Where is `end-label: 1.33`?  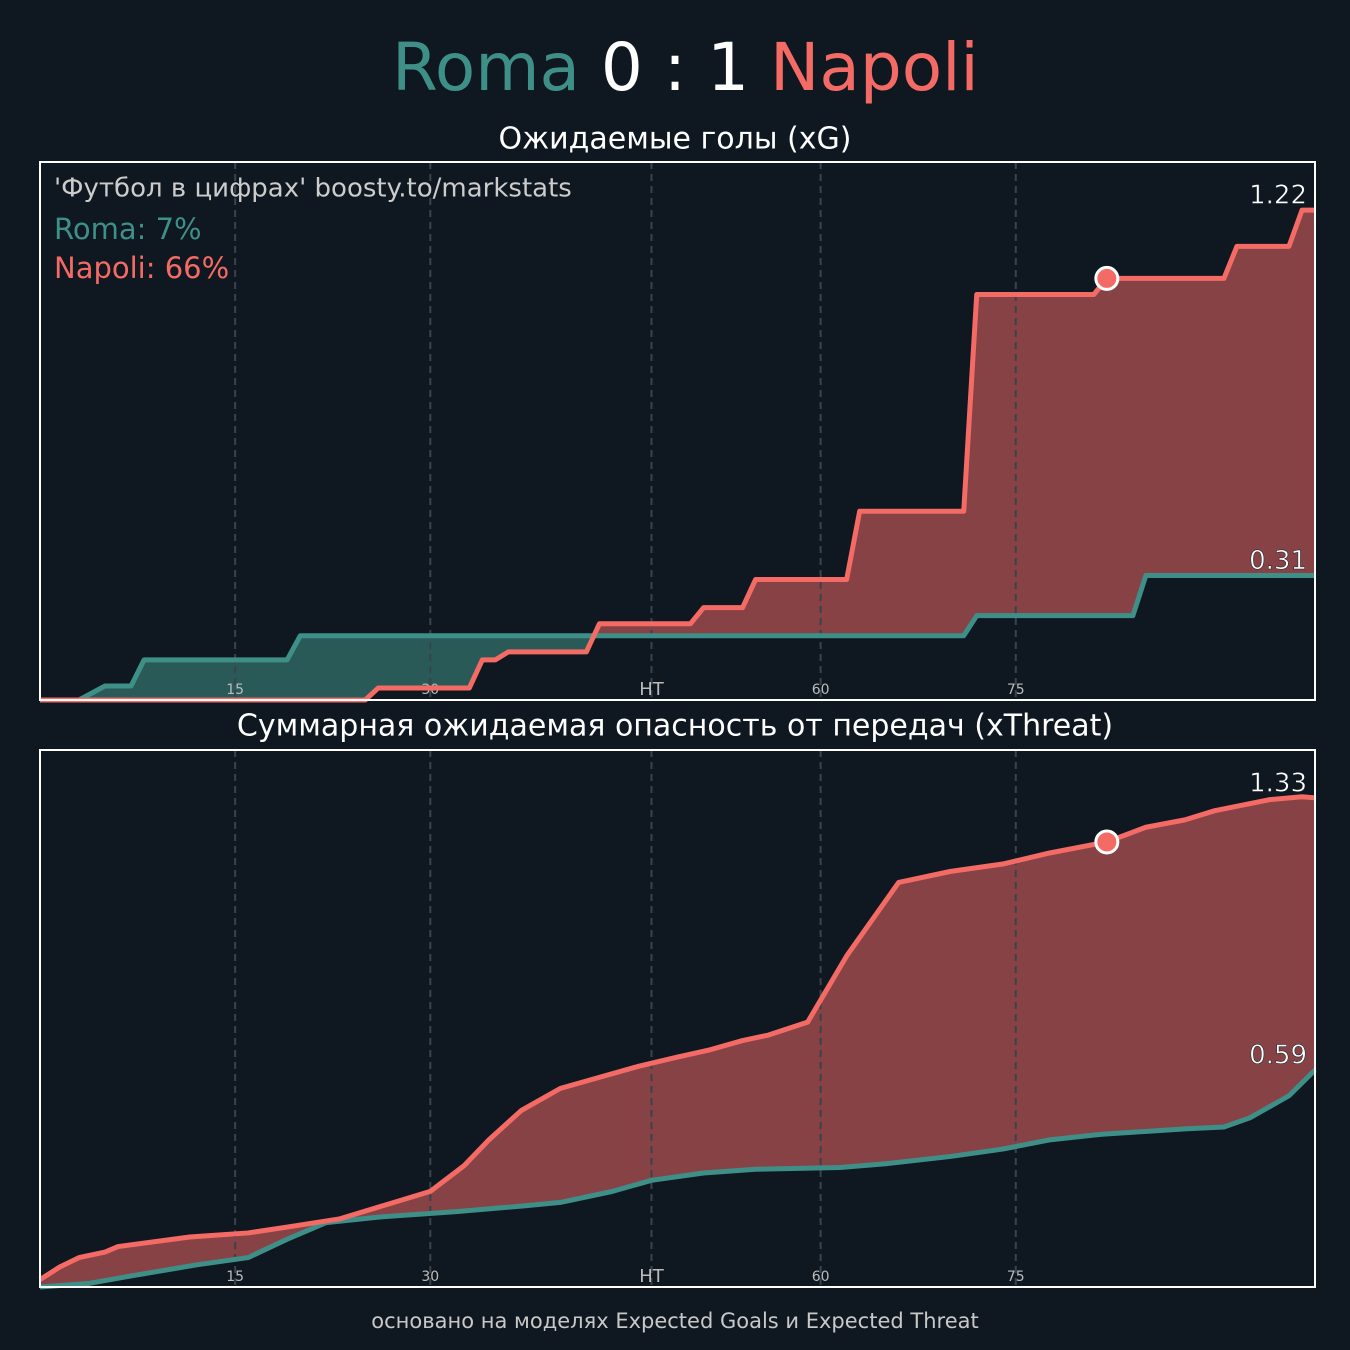
end-label: 1.33 is located at coordinates (1278, 783).